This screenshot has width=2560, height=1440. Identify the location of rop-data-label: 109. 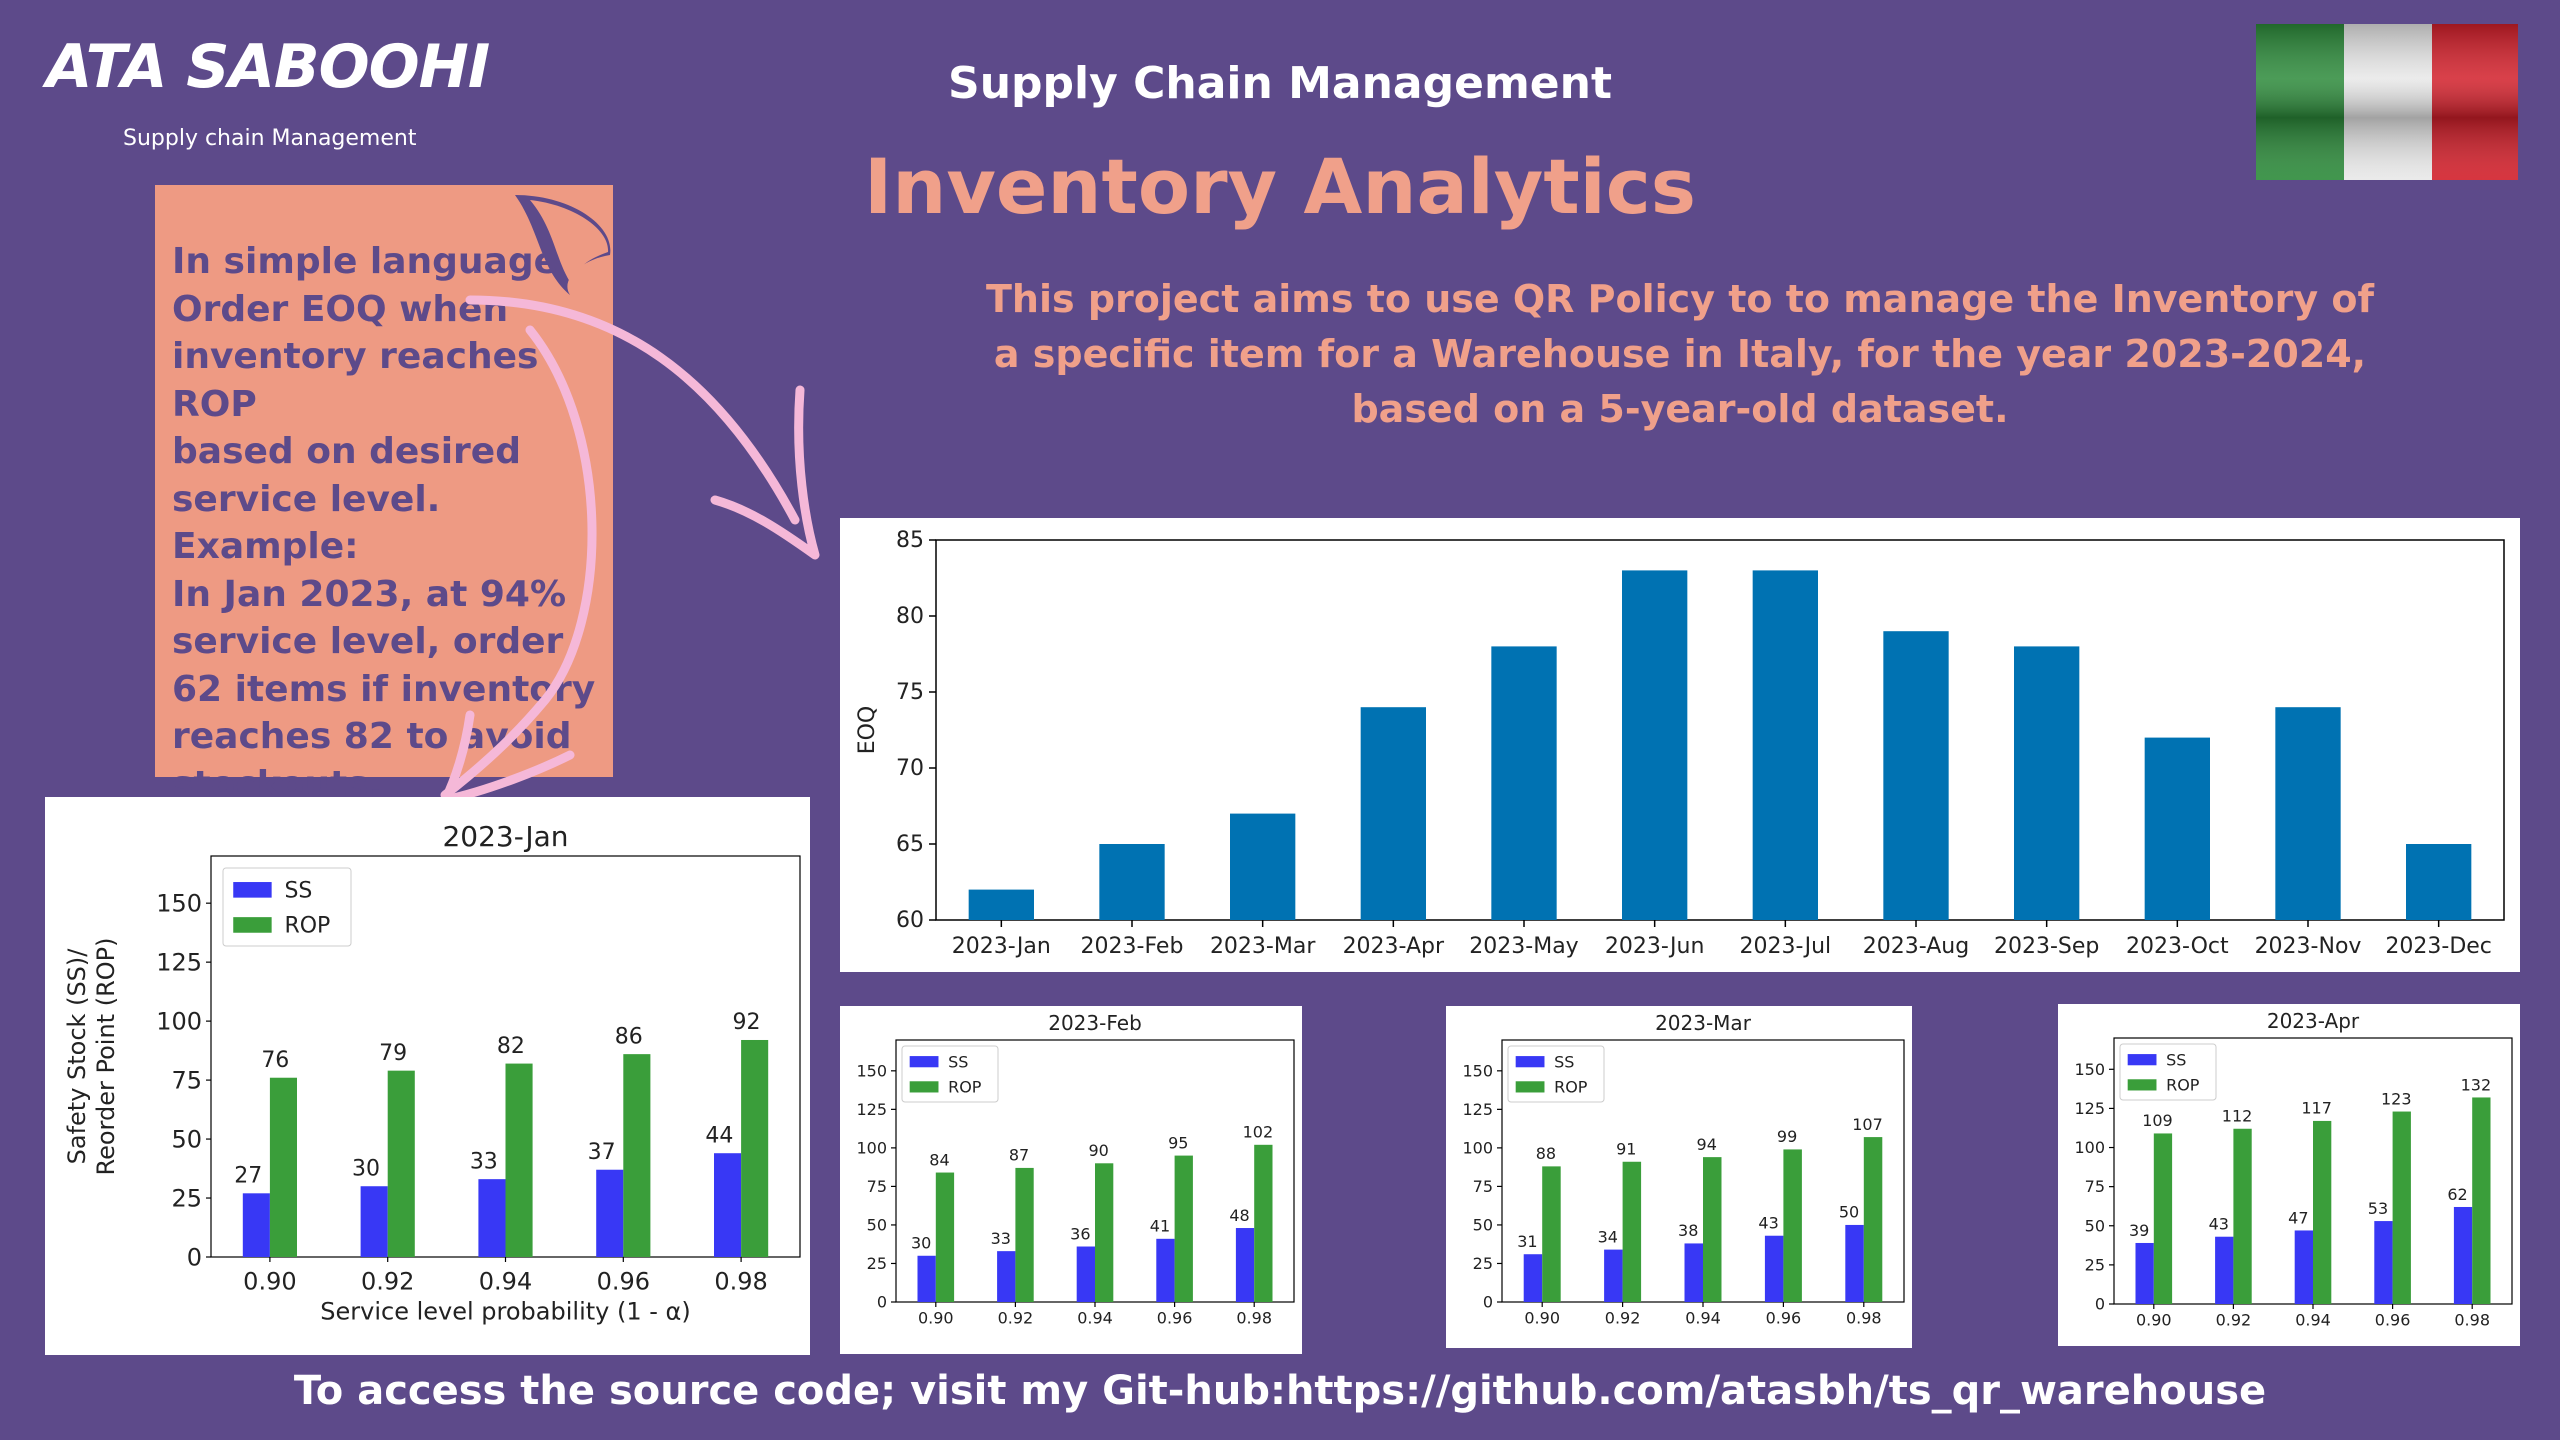
(2157, 1120).